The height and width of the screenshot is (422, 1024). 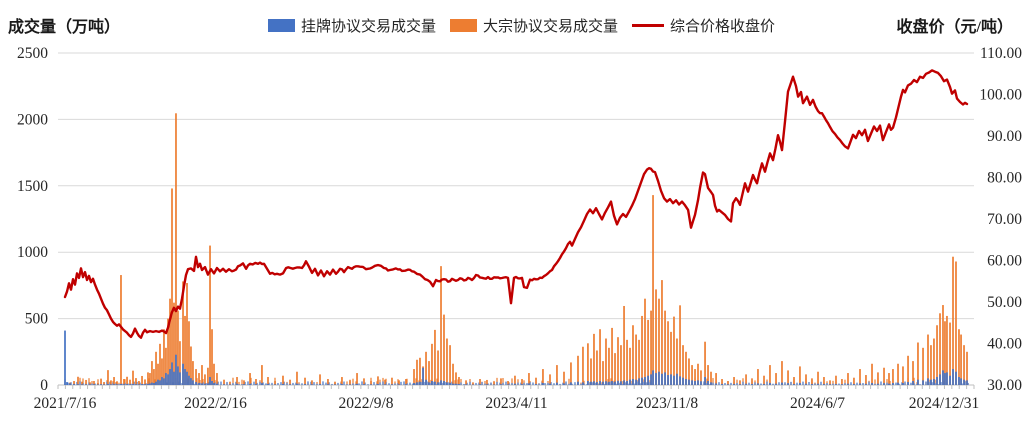 I want to click on svg-text: 40.00, so click(x=1004, y=344).